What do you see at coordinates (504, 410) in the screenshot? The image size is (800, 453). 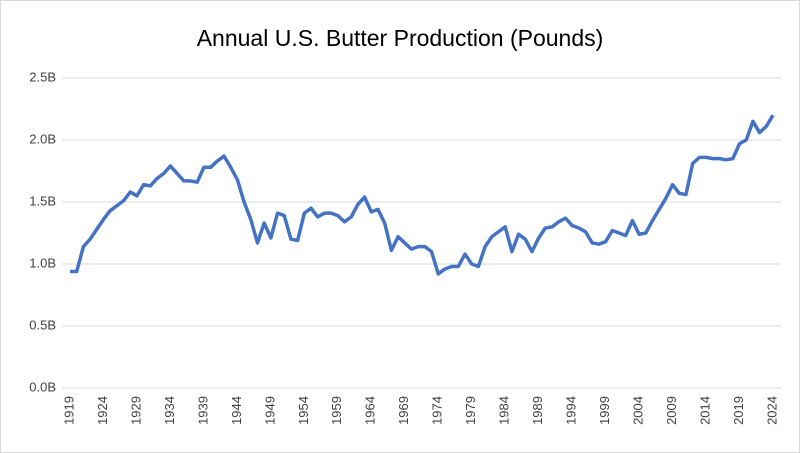 I see `x-tick-label: 1984` at bounding box center [504, 410].